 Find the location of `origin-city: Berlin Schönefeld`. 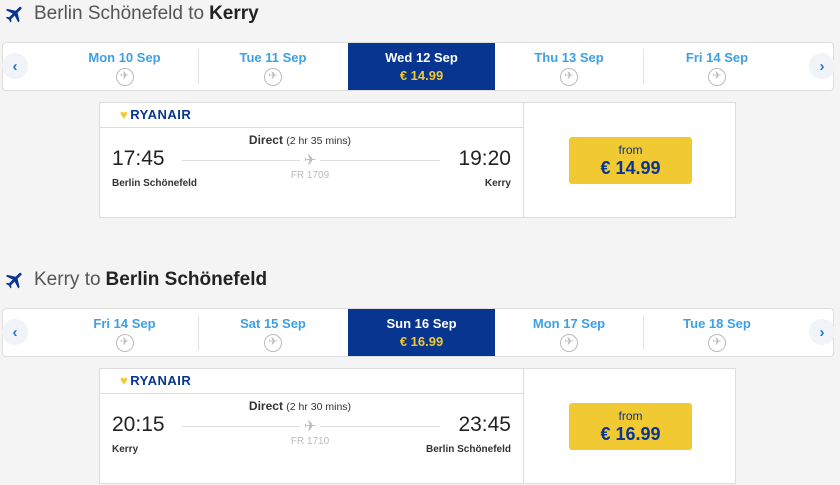

origin-city: Berlin Schönefeld is located at coordinates (155, 183).